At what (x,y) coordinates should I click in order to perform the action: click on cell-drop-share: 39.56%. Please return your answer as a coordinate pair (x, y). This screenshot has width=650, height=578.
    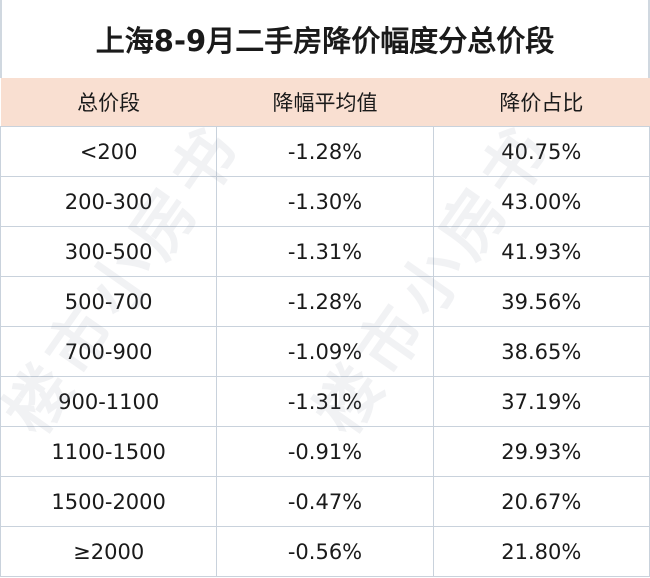
    Looking at the image, I should click on (541, 301).